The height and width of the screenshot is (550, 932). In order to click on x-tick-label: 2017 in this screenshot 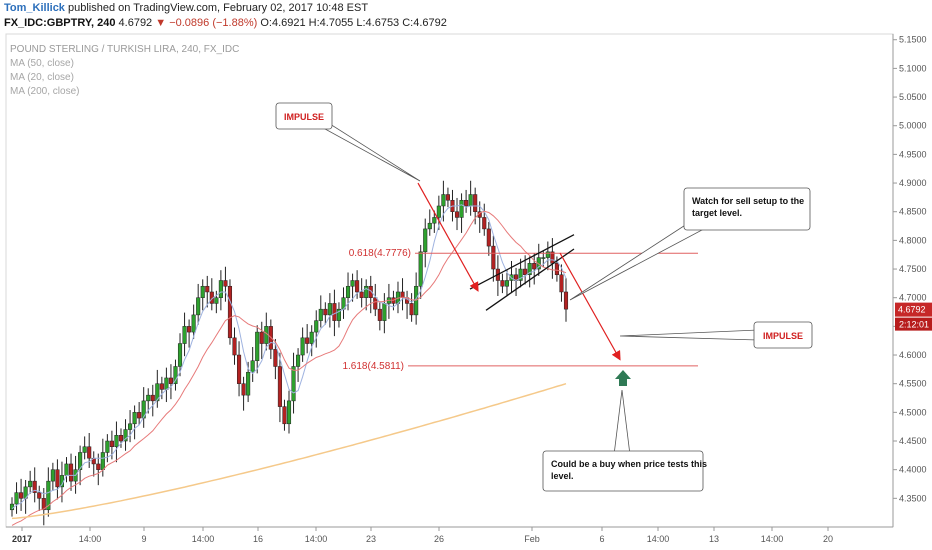, I will do `click(22, 539)`.